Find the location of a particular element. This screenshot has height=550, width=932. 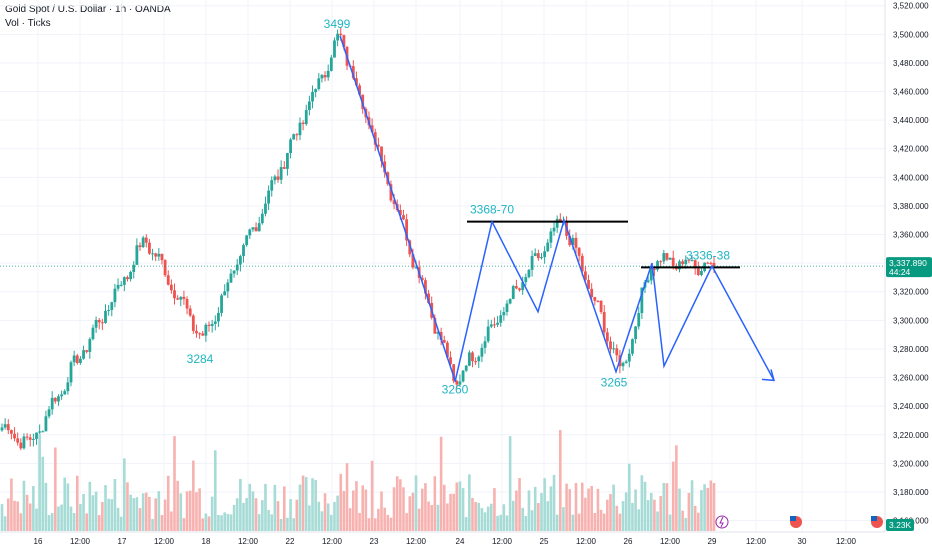

price-badge-countdown: 44:24 is located at coordinates (900, 272).